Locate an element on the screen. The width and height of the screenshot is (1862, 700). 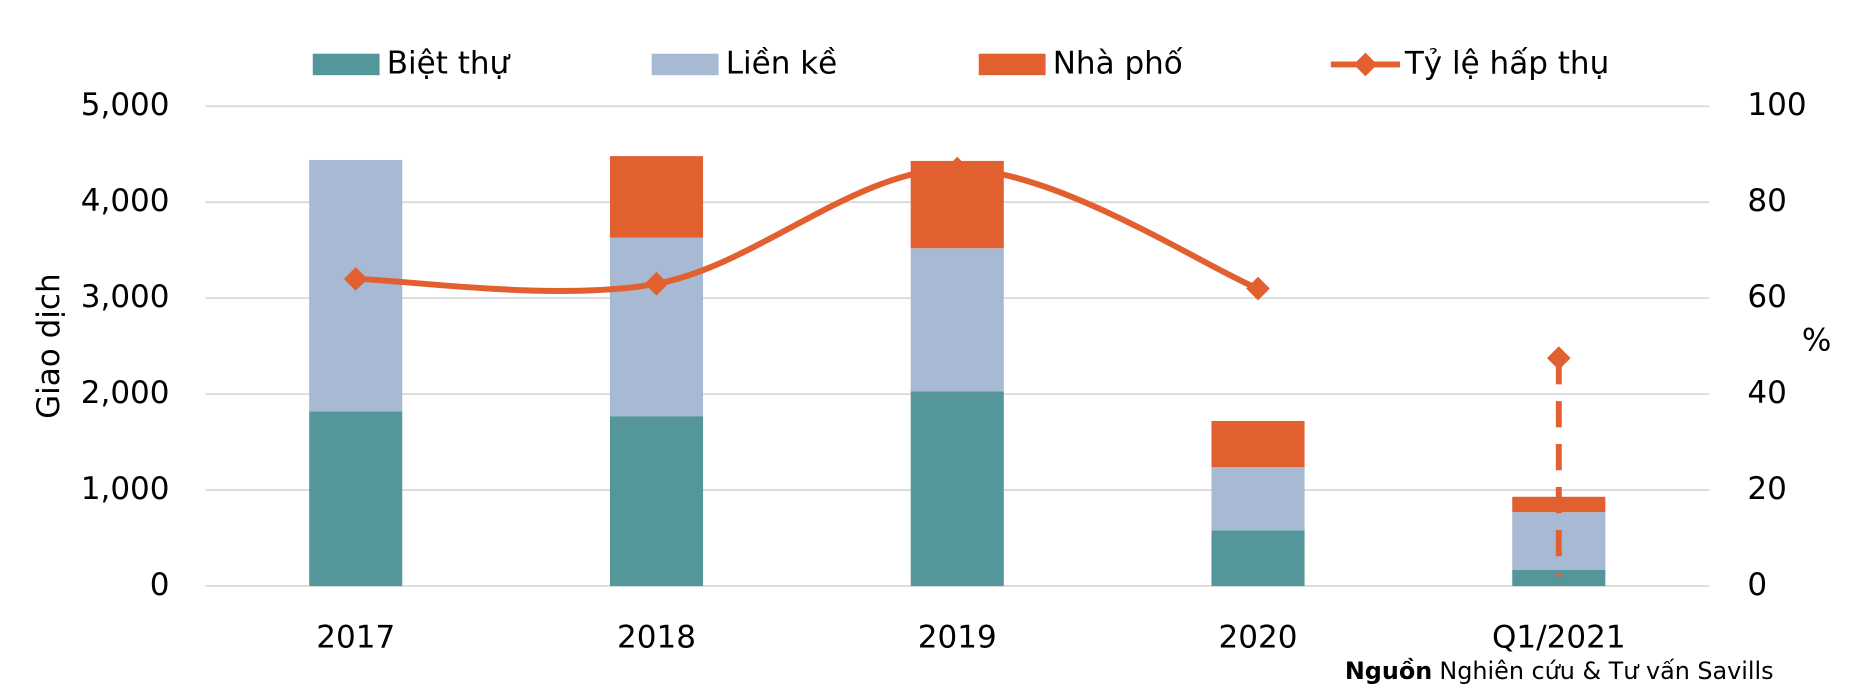
x-tick-label: 2017 is located at coordinates (355, 638).